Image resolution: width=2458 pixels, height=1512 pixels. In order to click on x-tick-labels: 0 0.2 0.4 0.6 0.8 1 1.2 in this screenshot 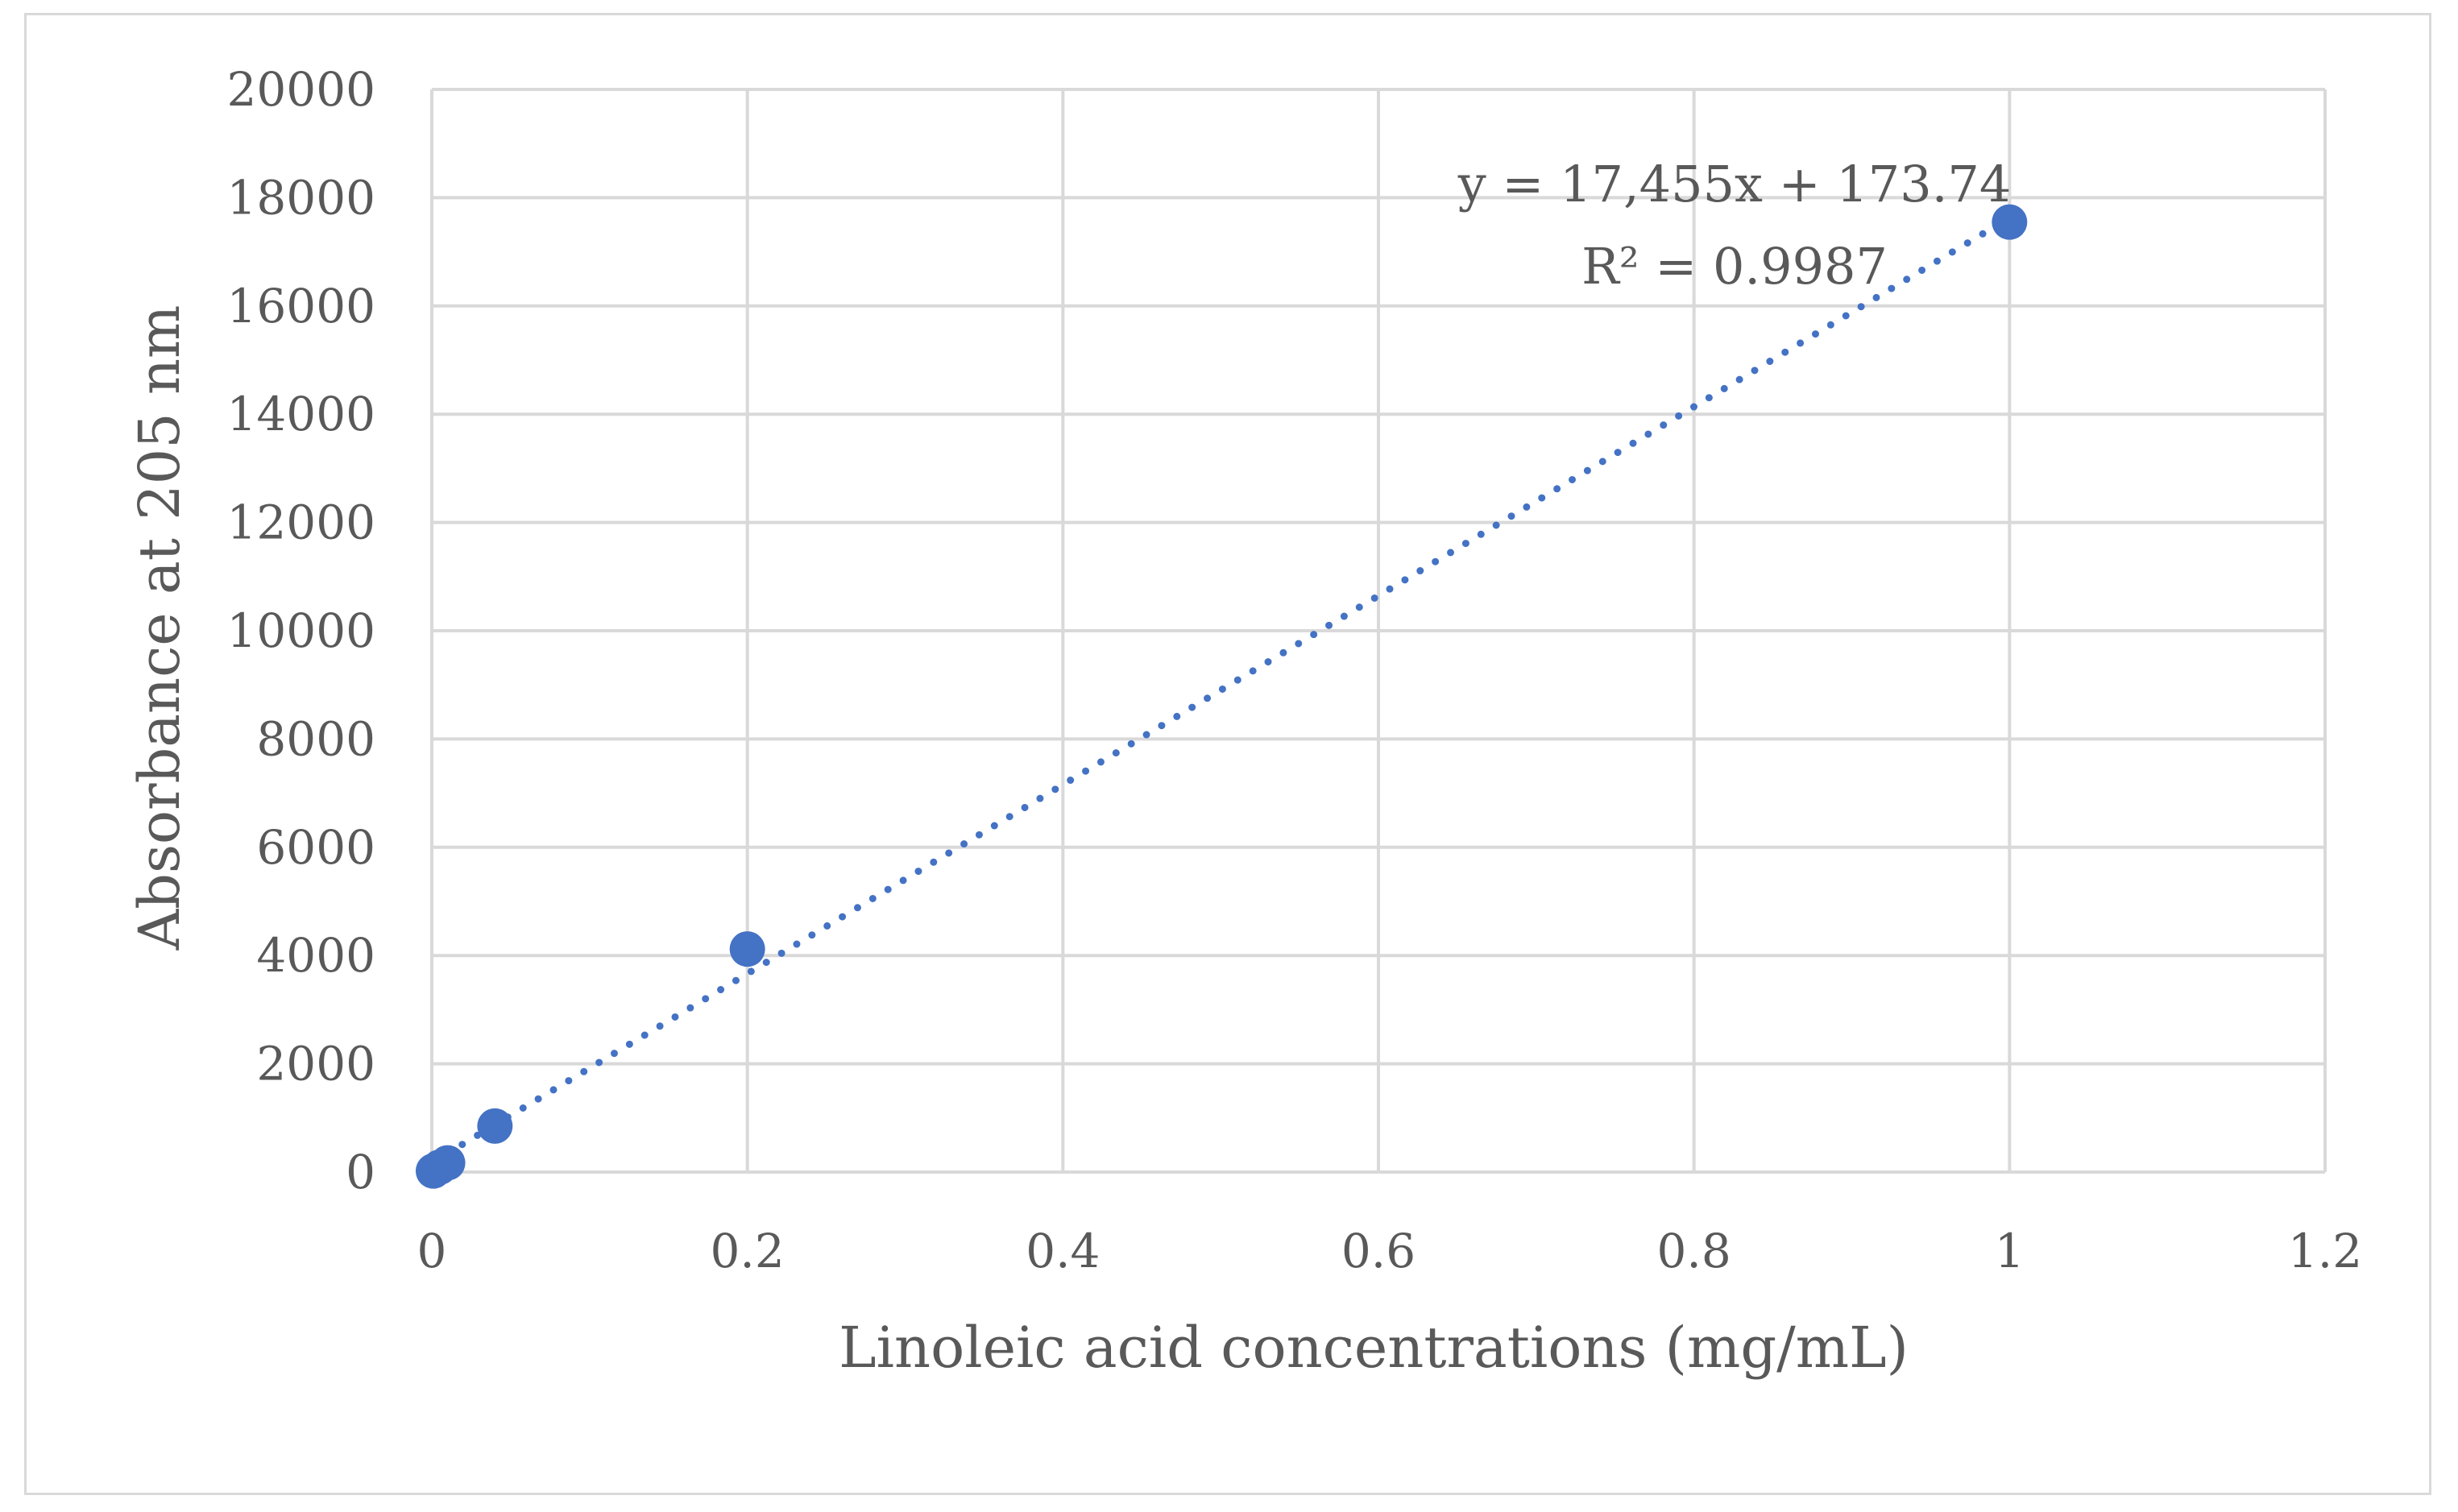, I will do `click(1390, 1251)`.